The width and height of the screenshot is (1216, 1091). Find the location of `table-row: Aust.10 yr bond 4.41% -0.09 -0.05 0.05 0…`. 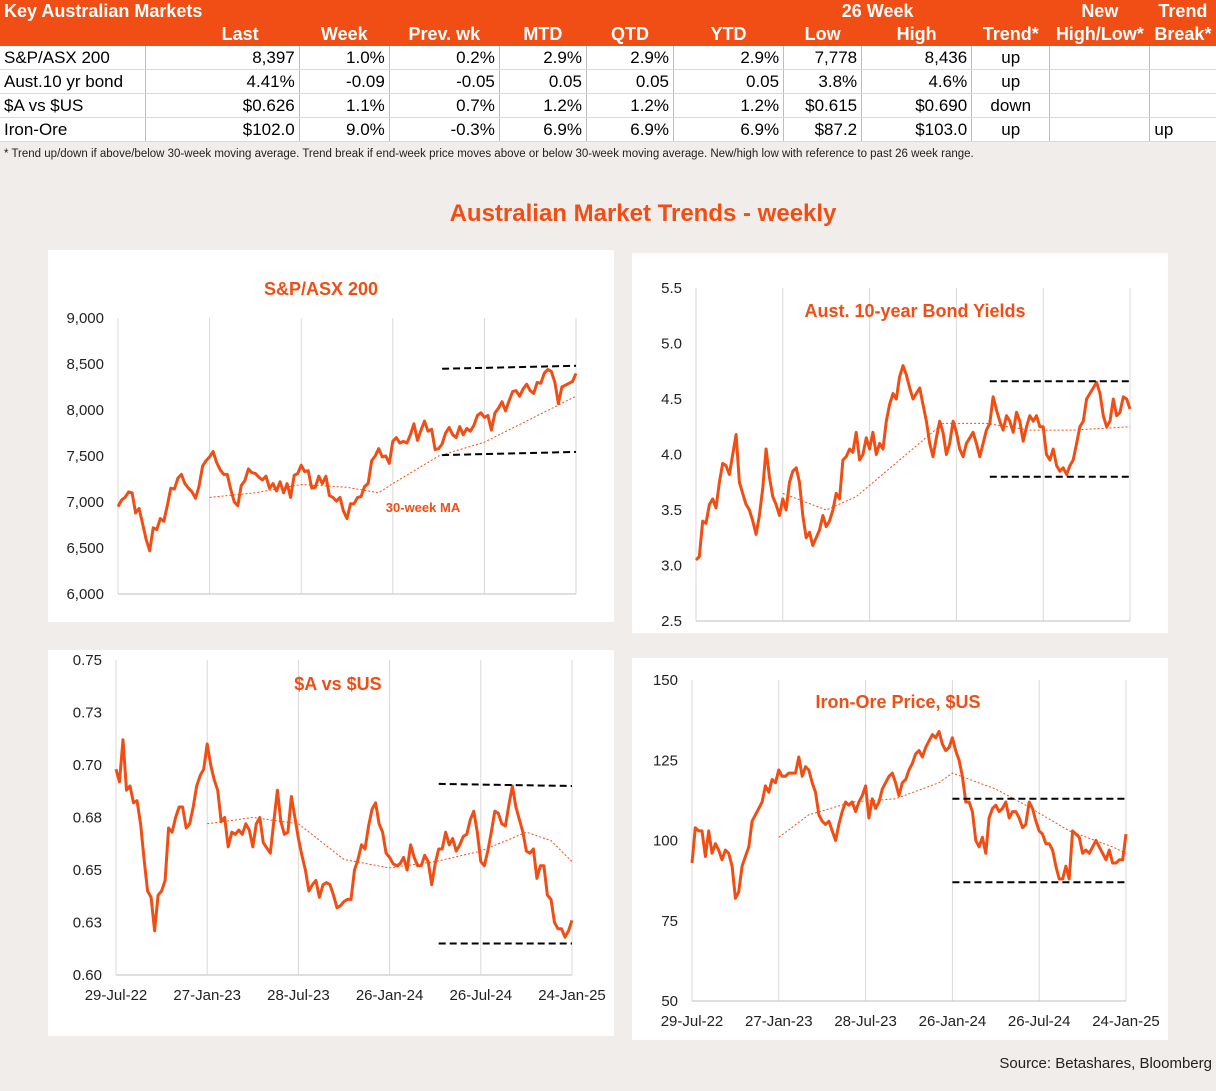

table-row: Aust.10 yr bond 4.41% -0.09 -0.05 0.05 0… is located at coordinates (608, 81).